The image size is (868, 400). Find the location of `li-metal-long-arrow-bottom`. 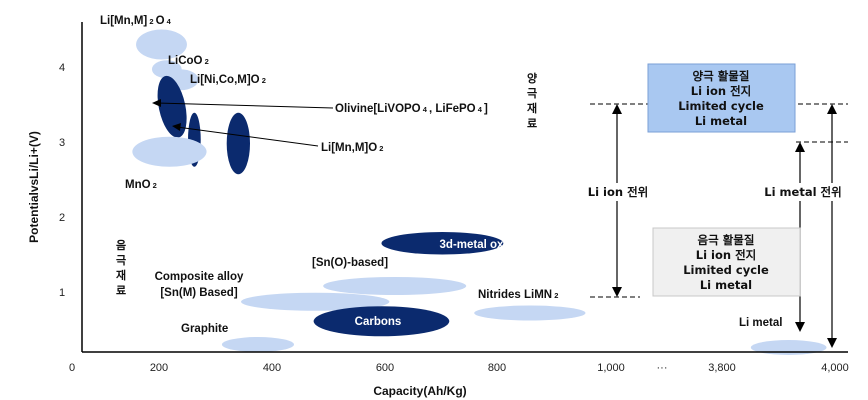

li-metal-long-arrow-bottom is located at coordinates (832, 343).